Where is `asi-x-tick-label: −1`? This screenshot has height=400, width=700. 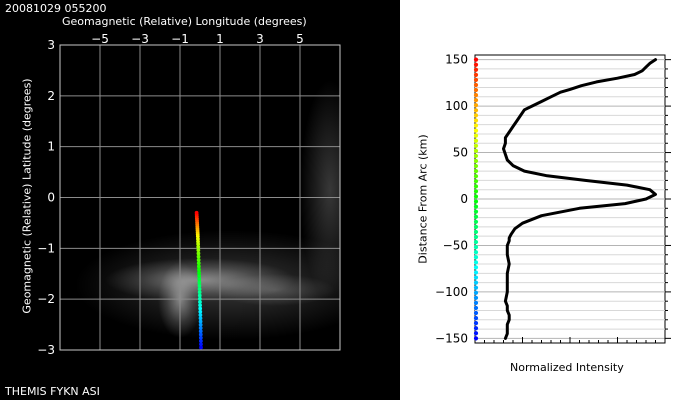
asi-x-tick-label: −1 is located at coordinates (180, 39).